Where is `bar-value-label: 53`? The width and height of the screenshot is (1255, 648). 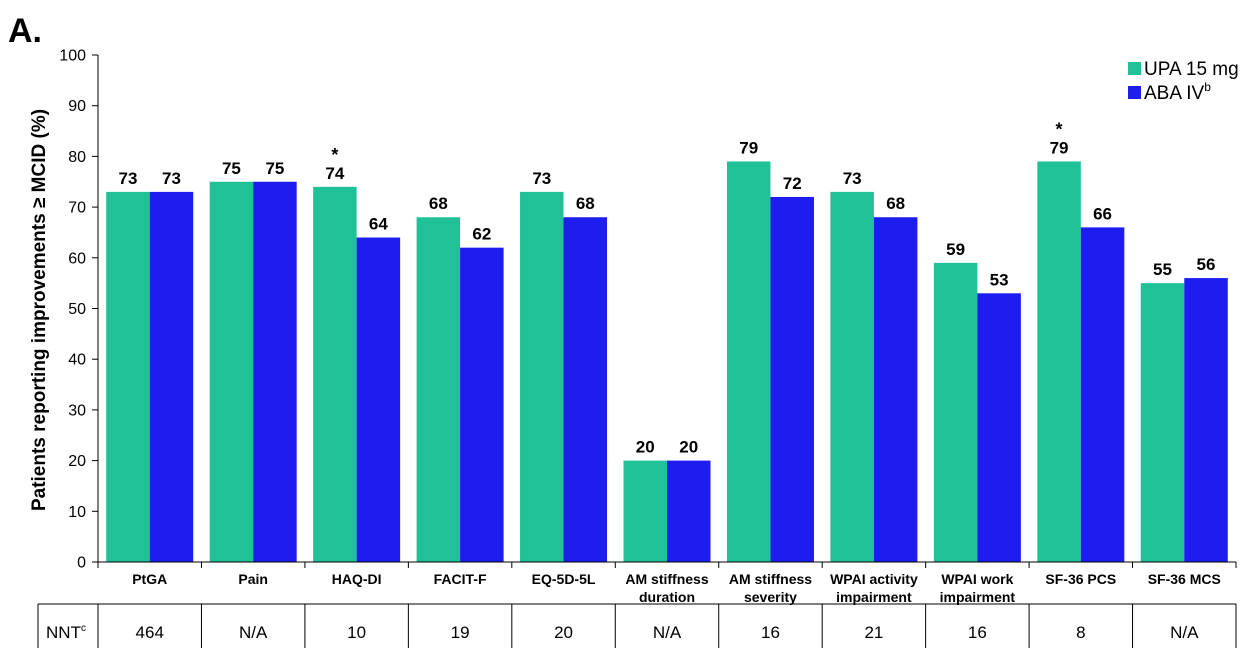
bar-value-label: 53 is located at coordinates (999, 279).